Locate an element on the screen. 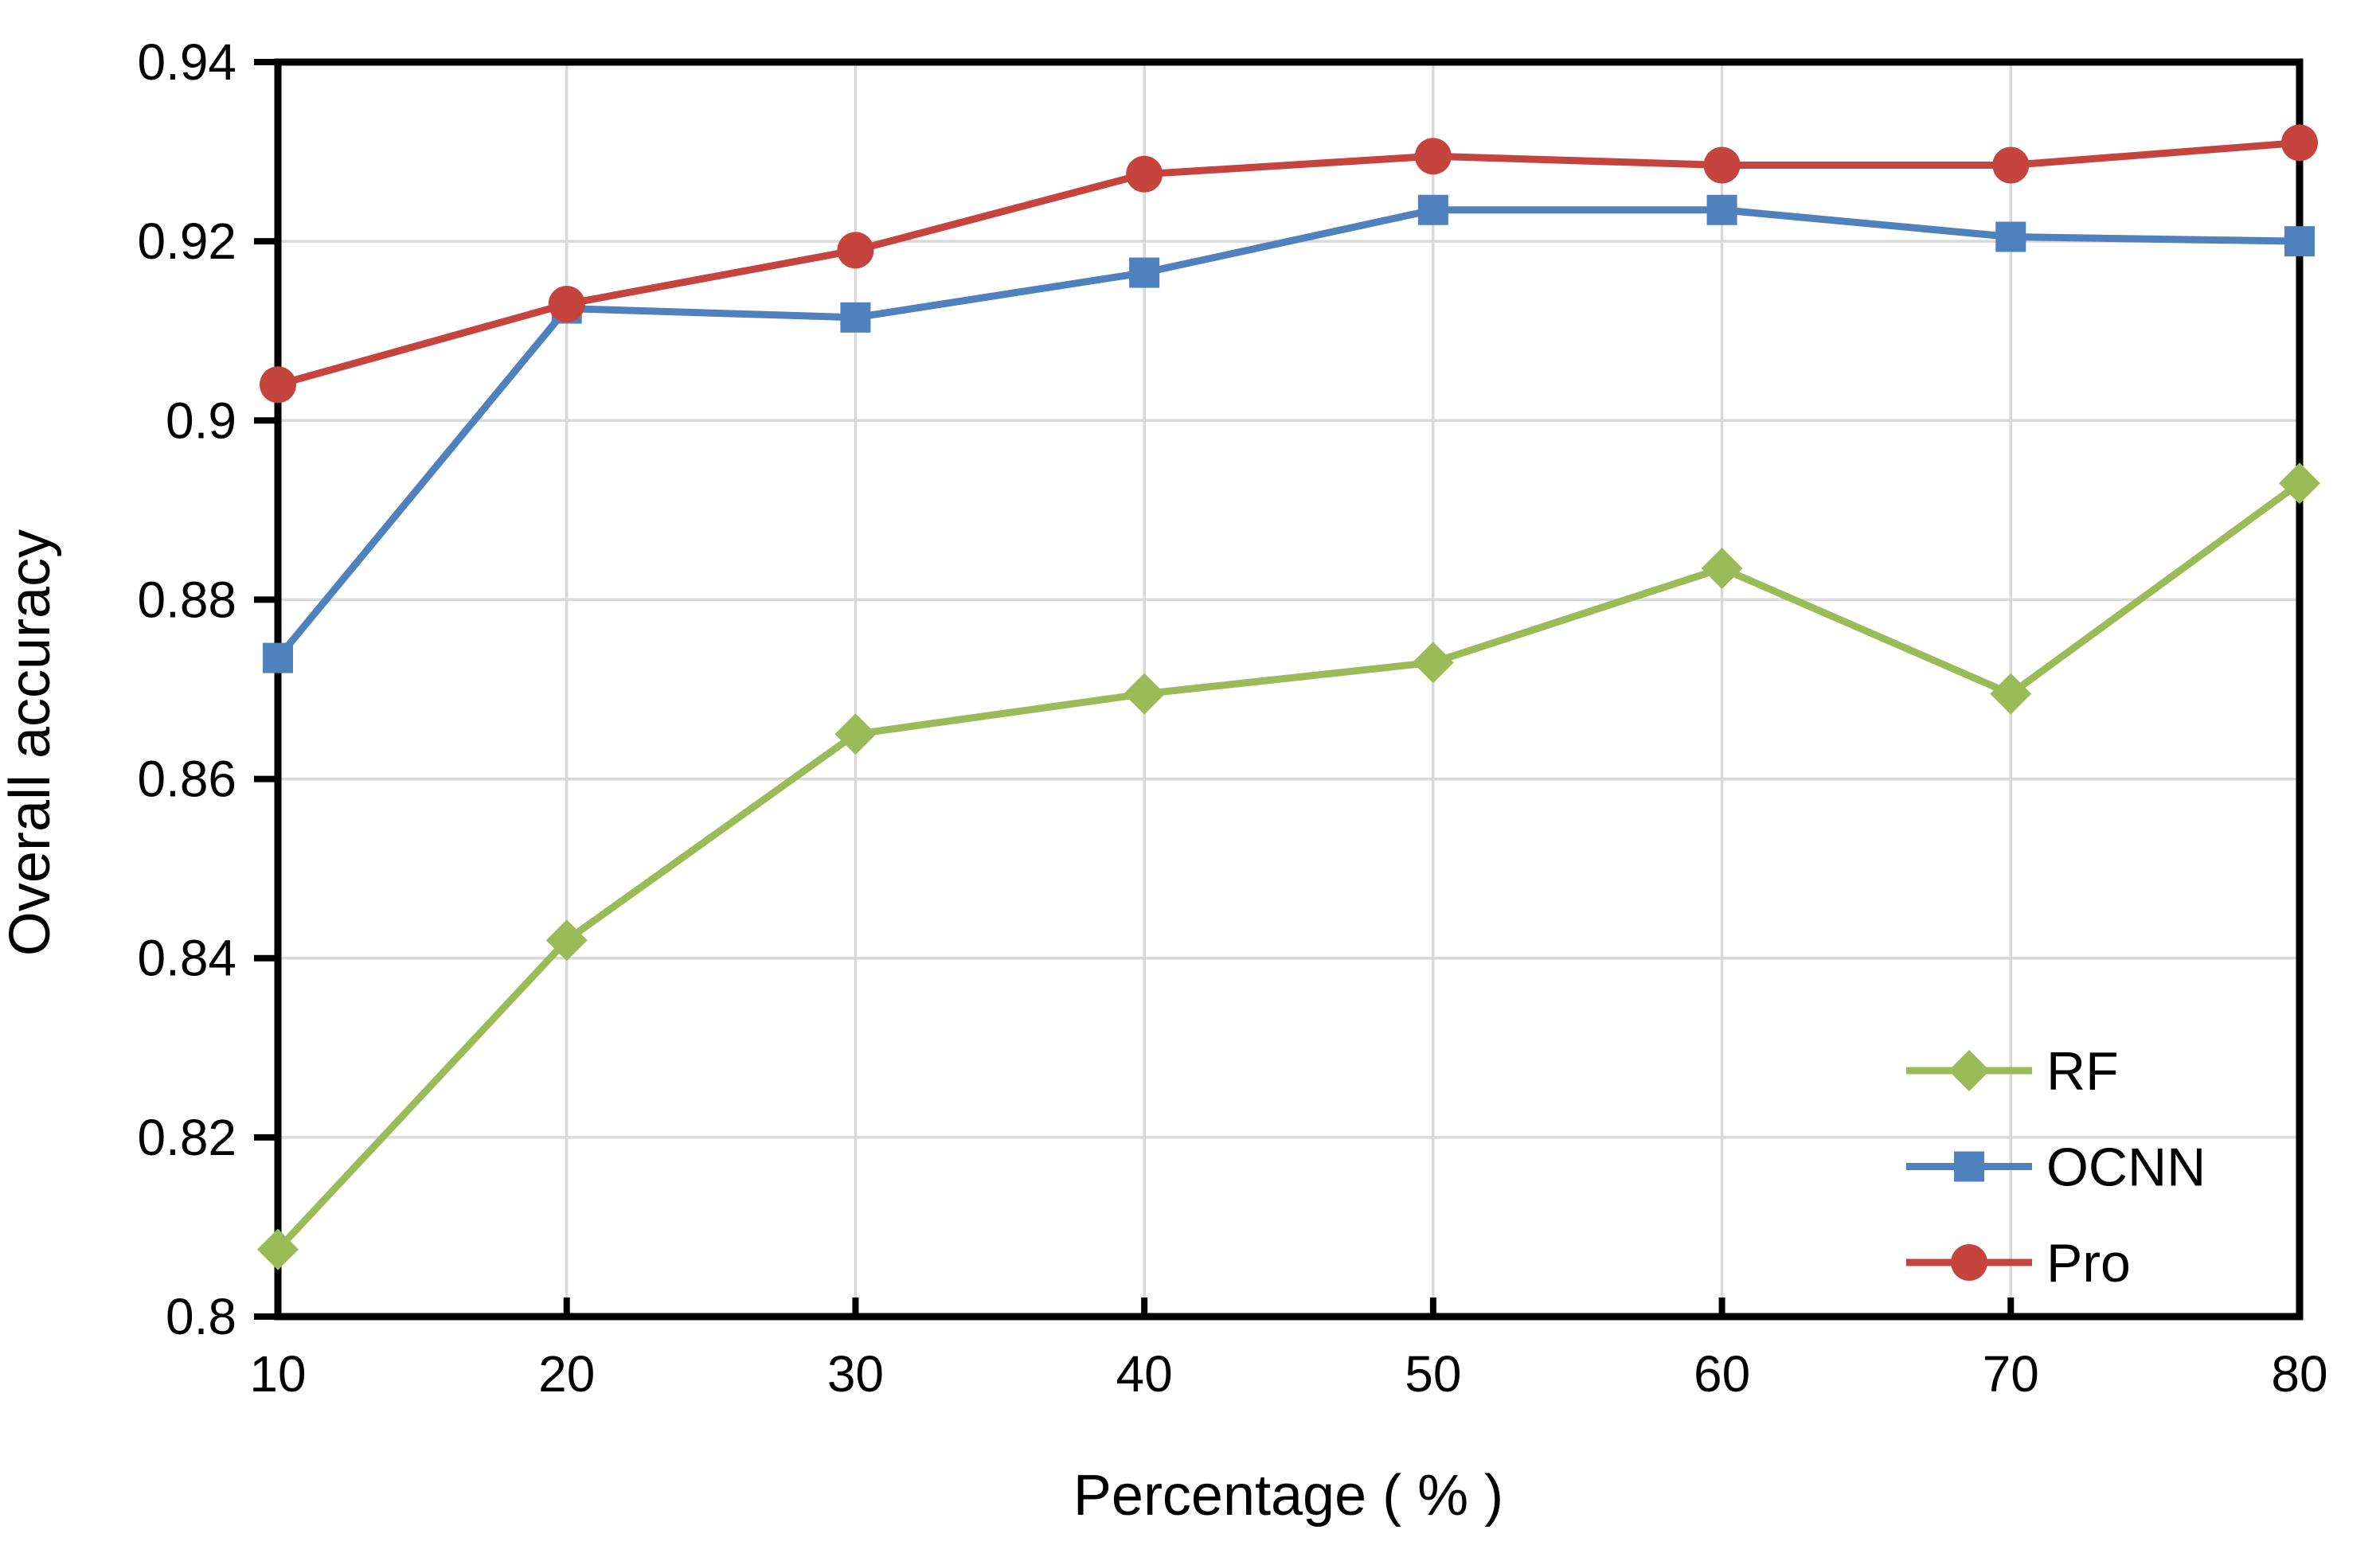  y-tick-label: 0.84 is located at coordinates (186, 959).